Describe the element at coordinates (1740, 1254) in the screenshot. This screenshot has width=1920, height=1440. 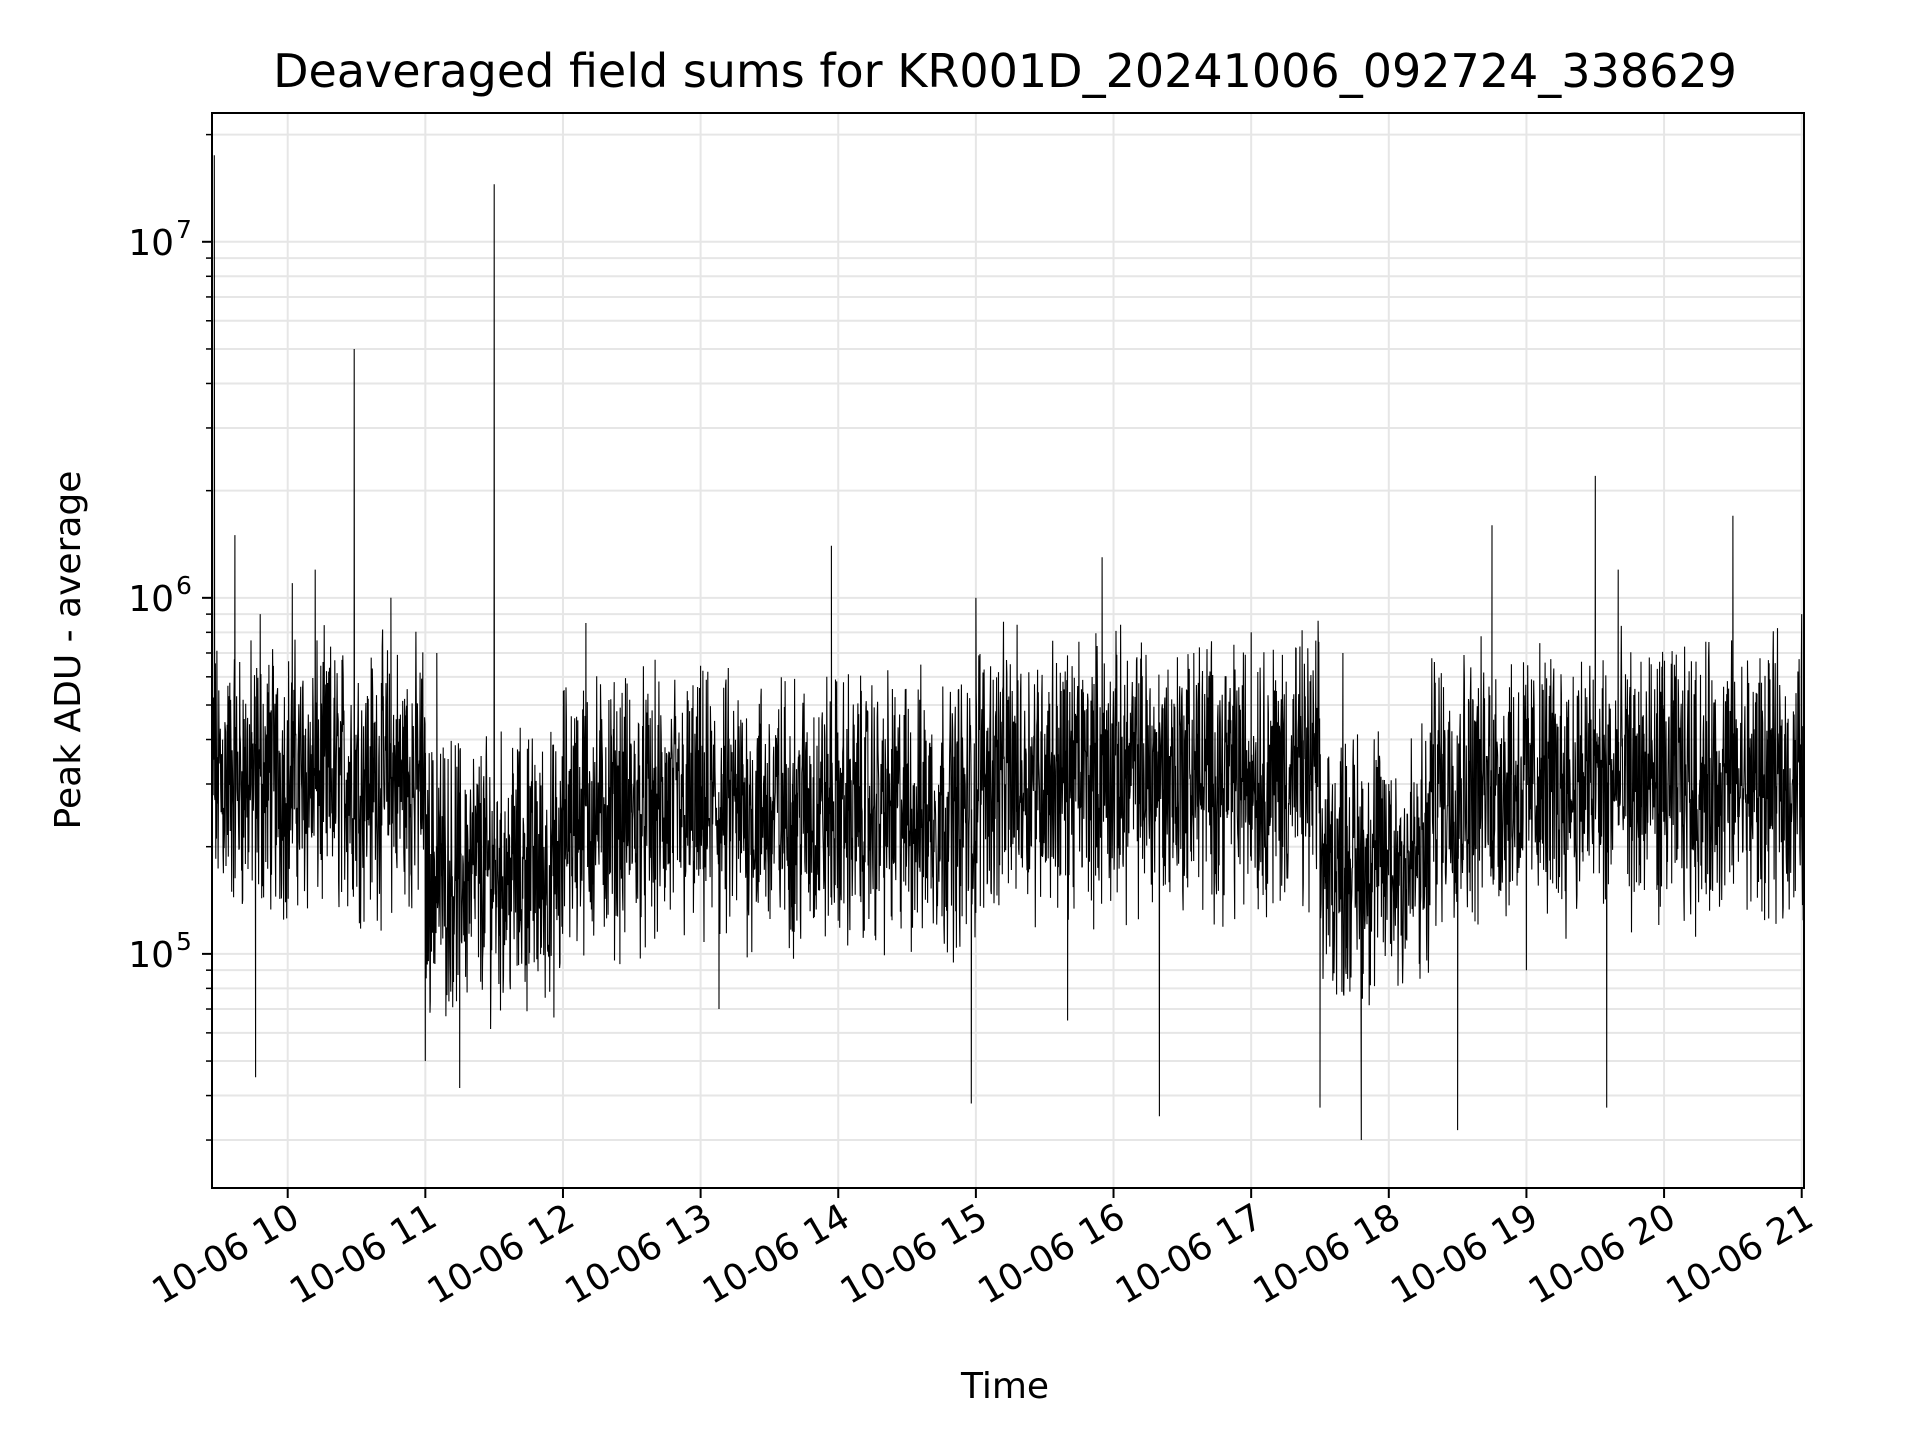
I see `x-tick-label: 10-06 21` at that location.